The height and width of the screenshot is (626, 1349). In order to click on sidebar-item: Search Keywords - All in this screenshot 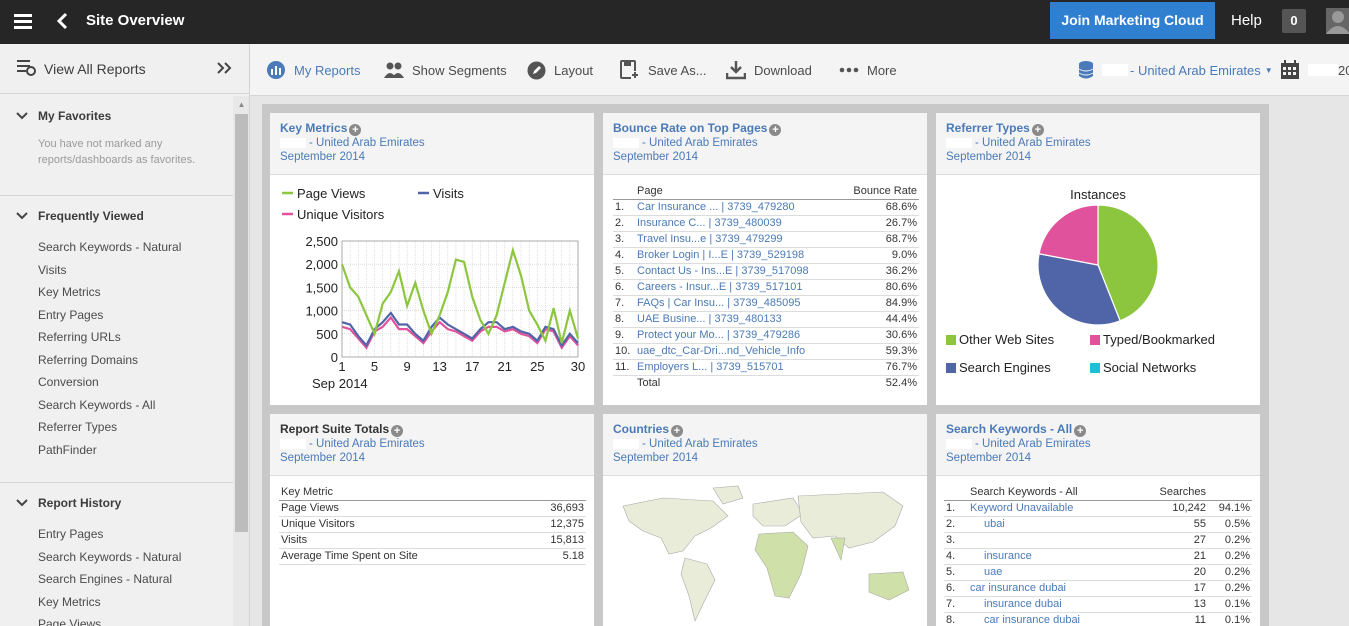, I will do `click(97, 404)`.